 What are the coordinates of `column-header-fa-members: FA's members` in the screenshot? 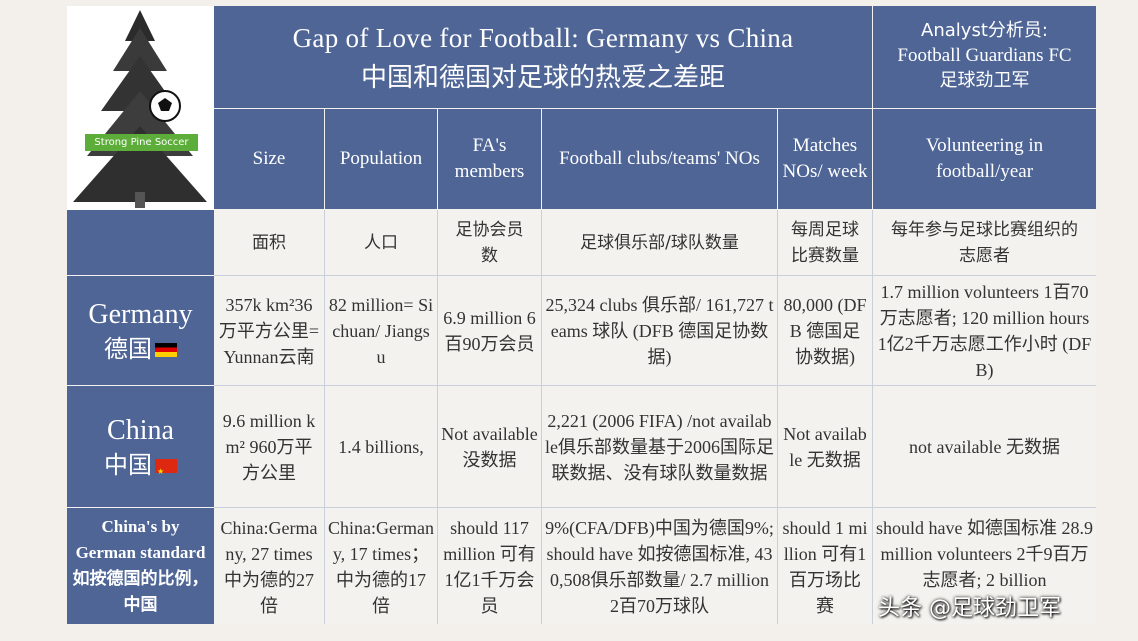 It's located at (489, 159).